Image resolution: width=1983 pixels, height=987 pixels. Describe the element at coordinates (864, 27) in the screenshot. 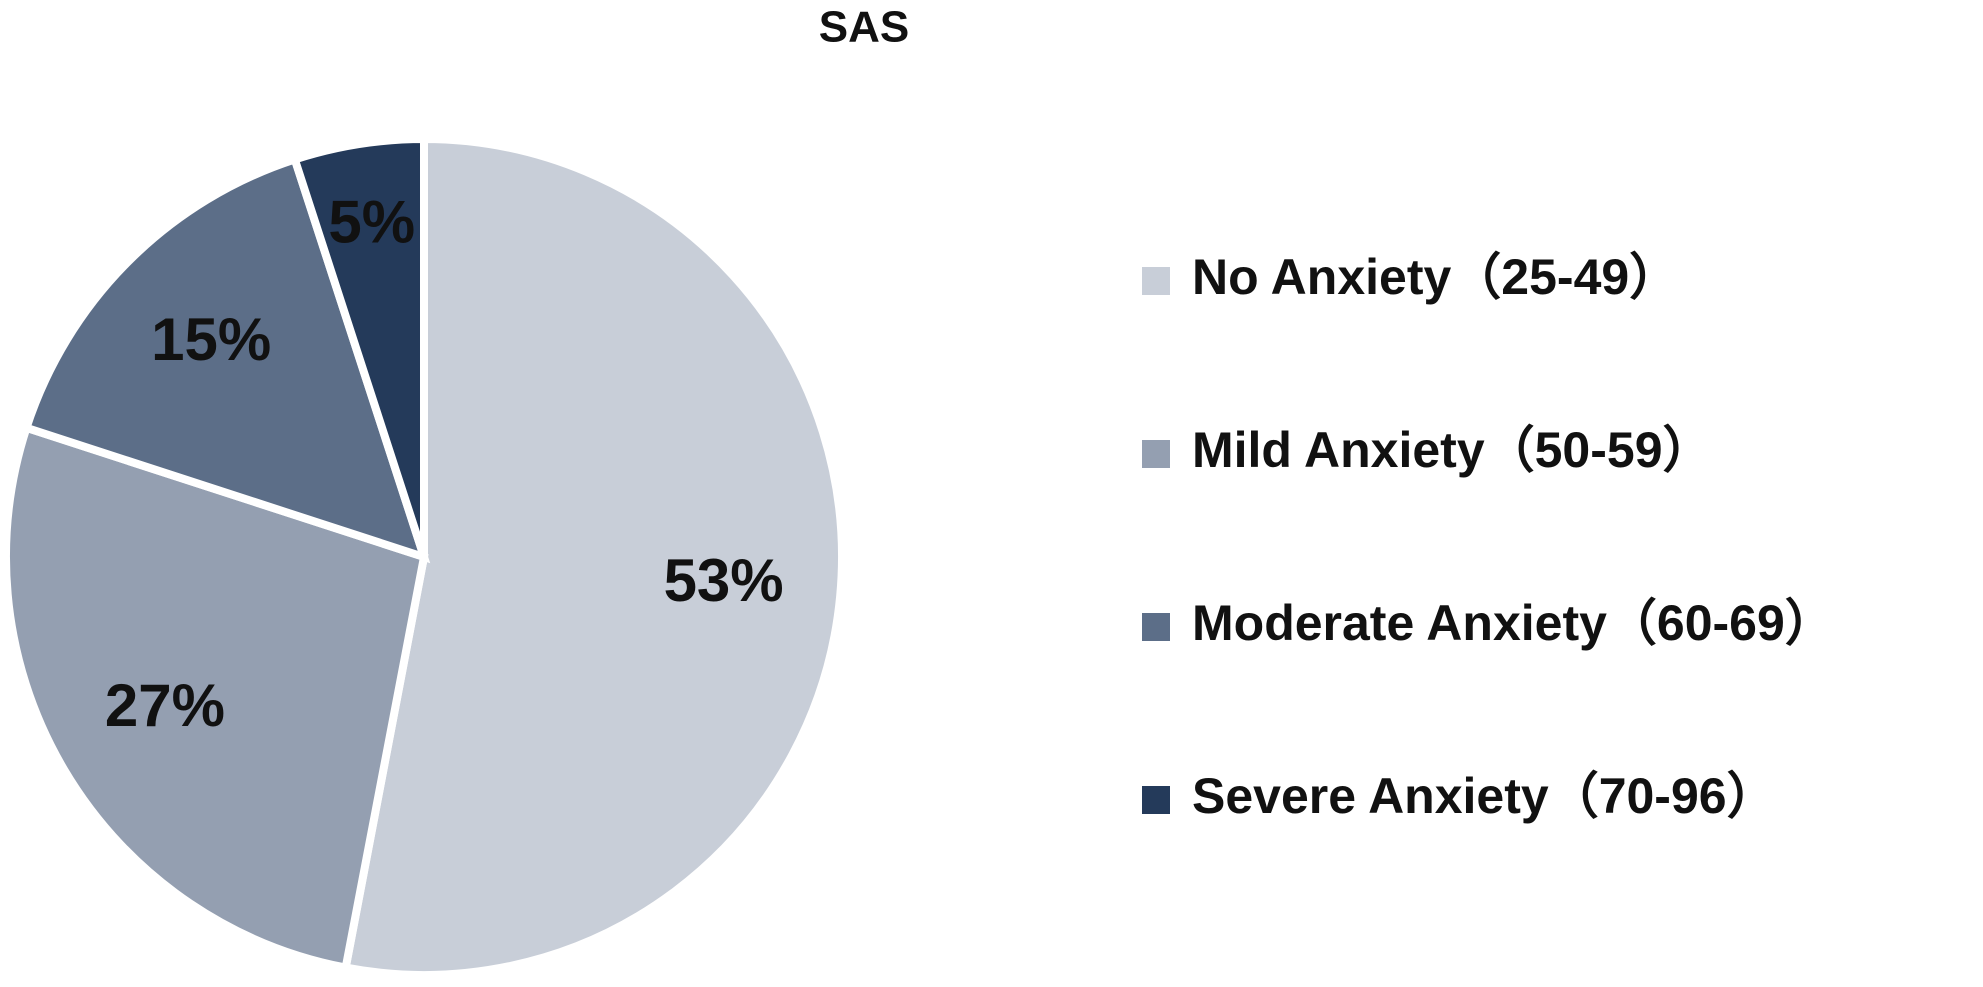

I see `chart-title: SAS` at that location.